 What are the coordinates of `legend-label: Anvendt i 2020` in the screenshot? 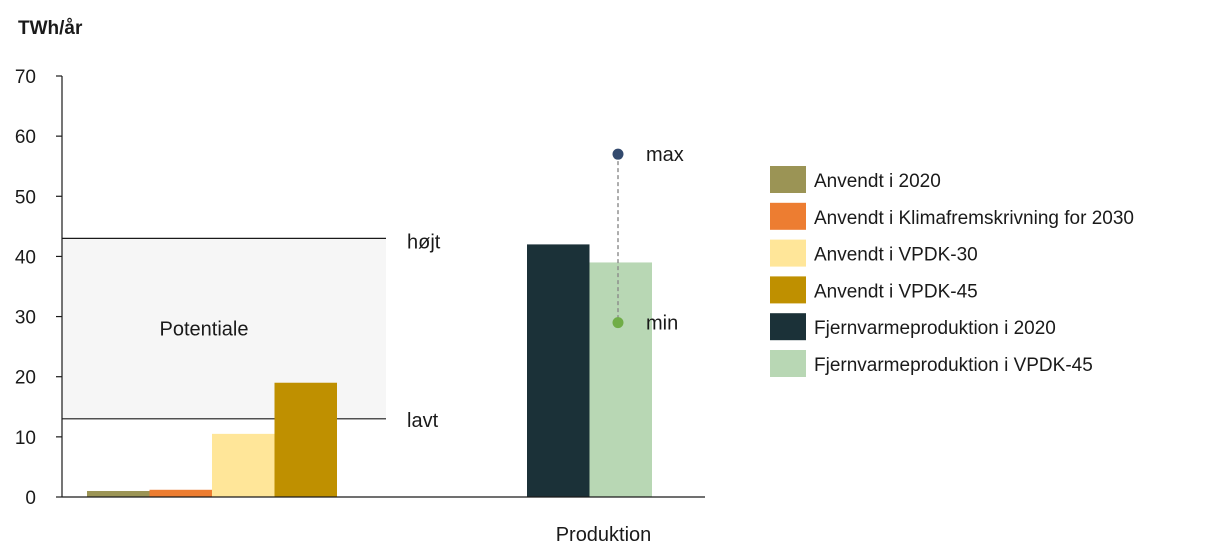 It's located at (877, 181).